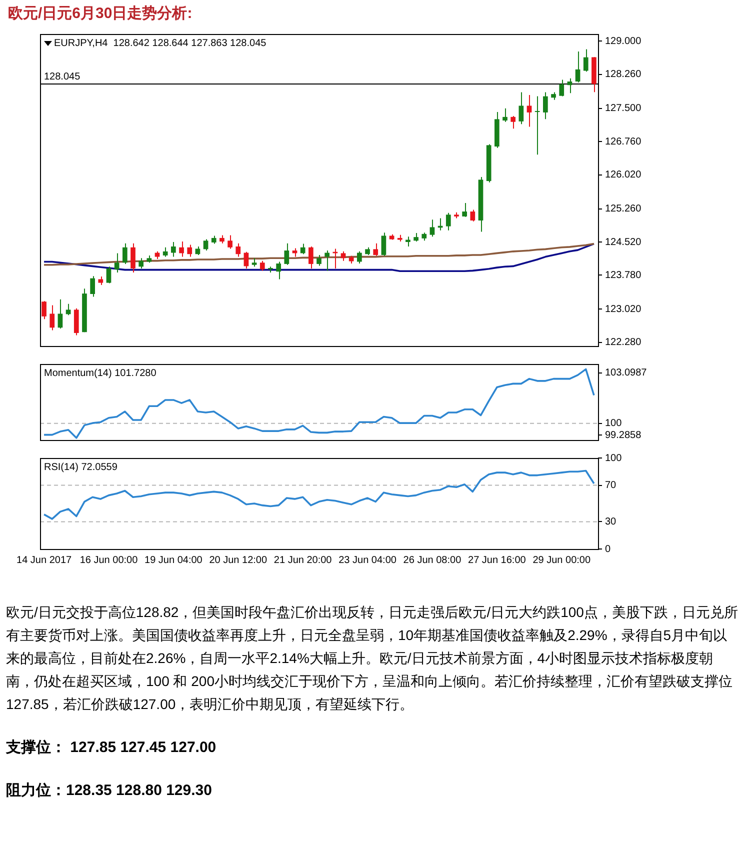 The height and width of the screenshot is (843, 750). I want to click on y-tick-label: 103.0987, so click(626, 373).